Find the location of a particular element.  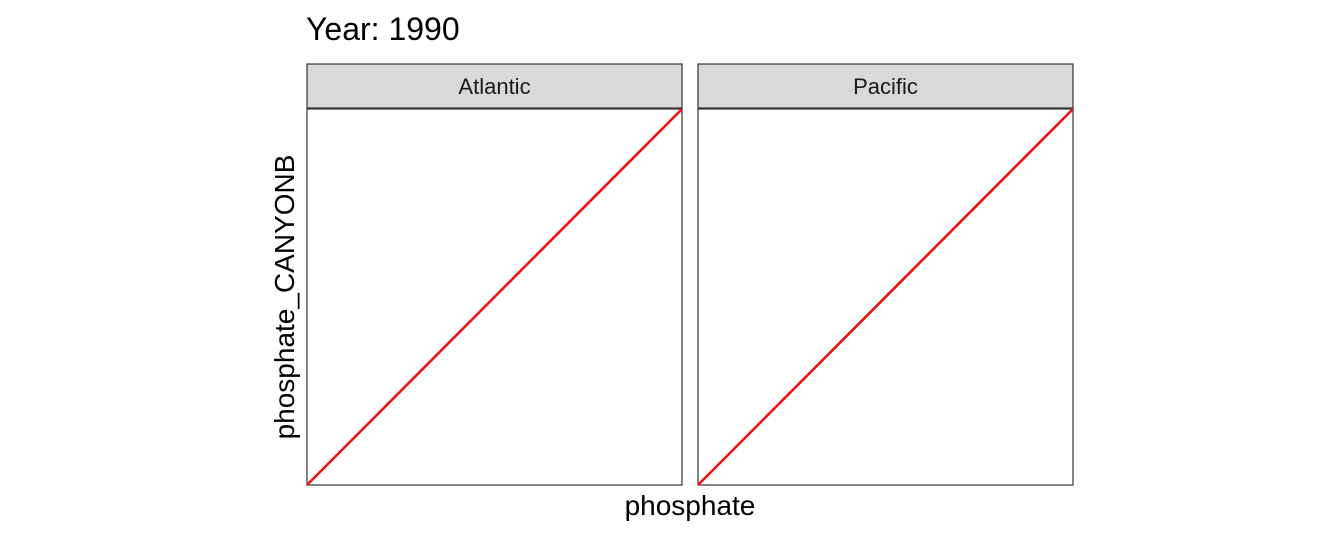

y-axis-label: phosphate_CANYONB is located at coordinates (284, 297).